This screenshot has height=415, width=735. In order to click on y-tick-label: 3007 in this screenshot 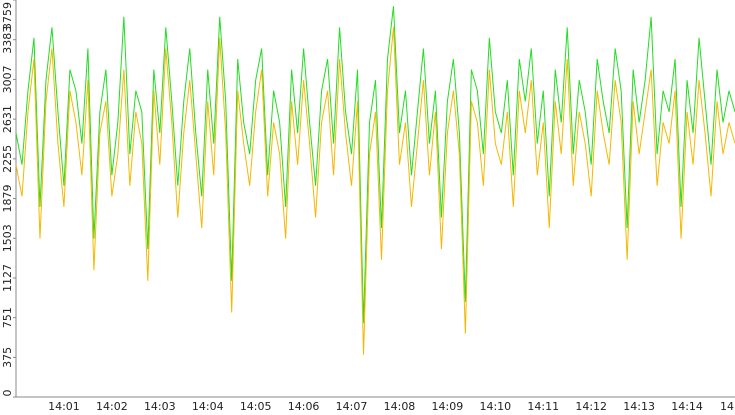, I will do `click(7, 79)`.